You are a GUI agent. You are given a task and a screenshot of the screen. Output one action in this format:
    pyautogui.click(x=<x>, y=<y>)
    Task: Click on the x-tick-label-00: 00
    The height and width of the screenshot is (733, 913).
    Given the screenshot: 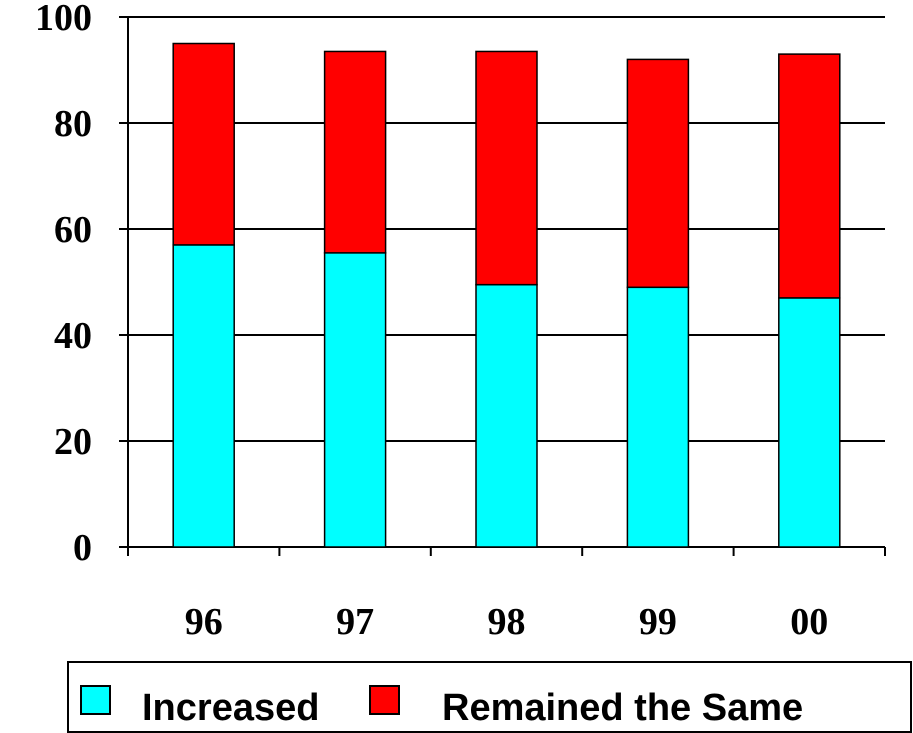 What is the action you would take?
    pyautogui.click(x=809, y=622)
    